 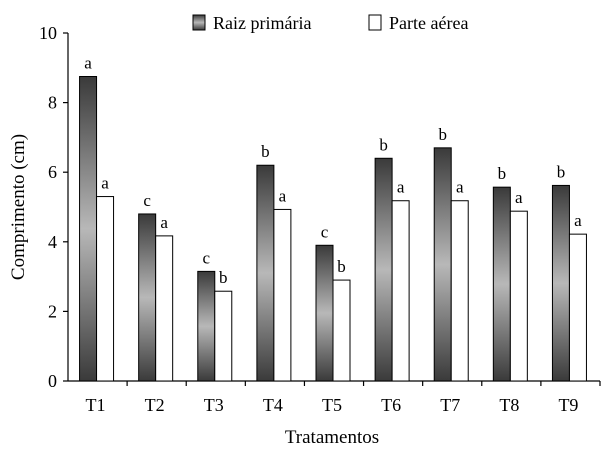 I want to click on x-tick-label: T7, so click(x=450, y=405).